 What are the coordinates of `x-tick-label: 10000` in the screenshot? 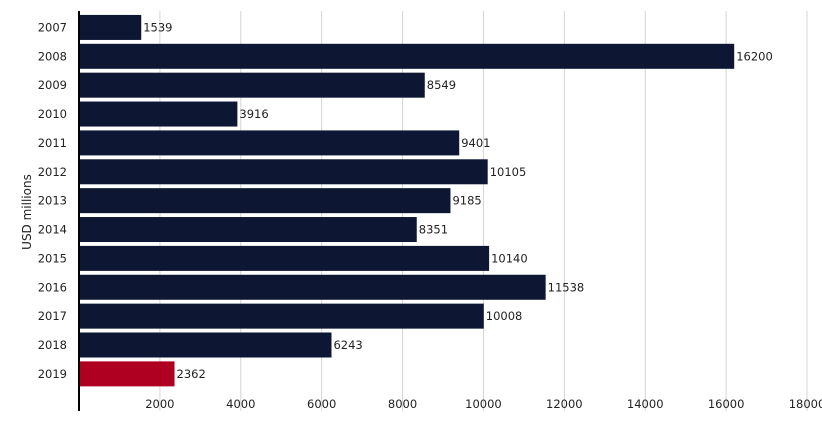 It's located at (483, 404).